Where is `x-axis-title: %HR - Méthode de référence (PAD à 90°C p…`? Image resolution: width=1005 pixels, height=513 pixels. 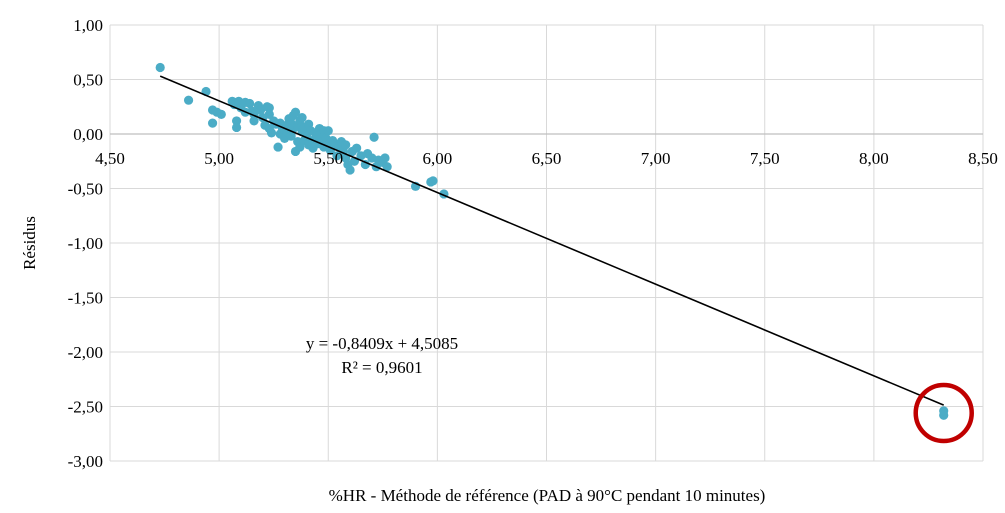
x-axis-title: %HR - Méthode de référence (PAD à 90°C p… is located at coordinates (547, 495).